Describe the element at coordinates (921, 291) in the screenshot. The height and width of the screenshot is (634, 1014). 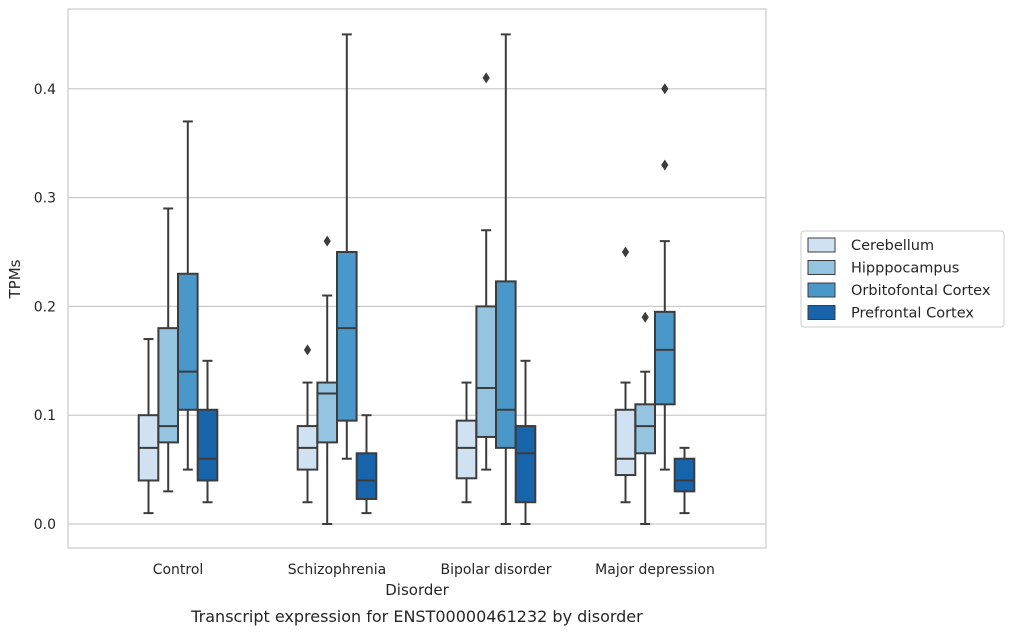
I see `legend-label: Orbitofontal Cortex` at that location.